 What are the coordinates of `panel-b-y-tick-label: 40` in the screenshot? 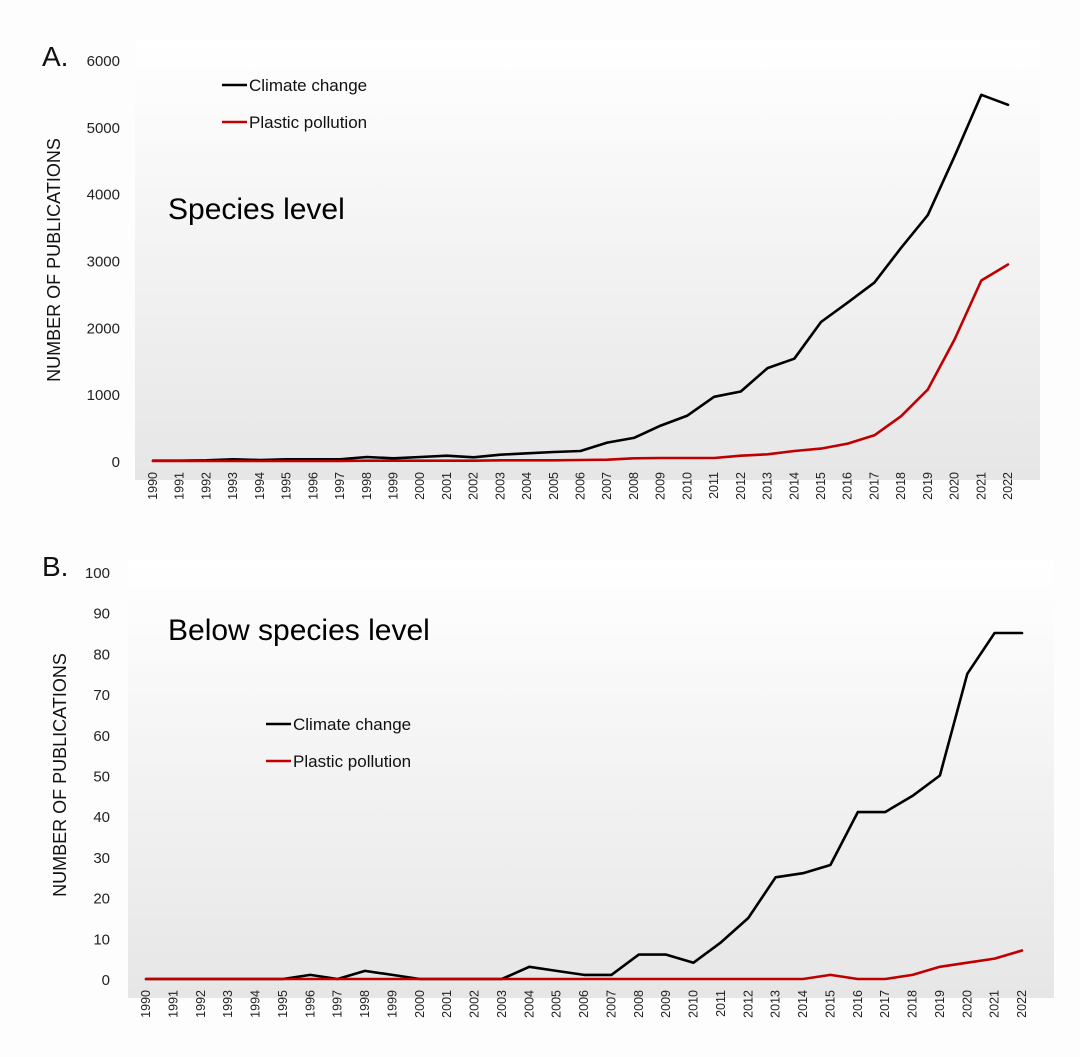 It's located at (101, 817).